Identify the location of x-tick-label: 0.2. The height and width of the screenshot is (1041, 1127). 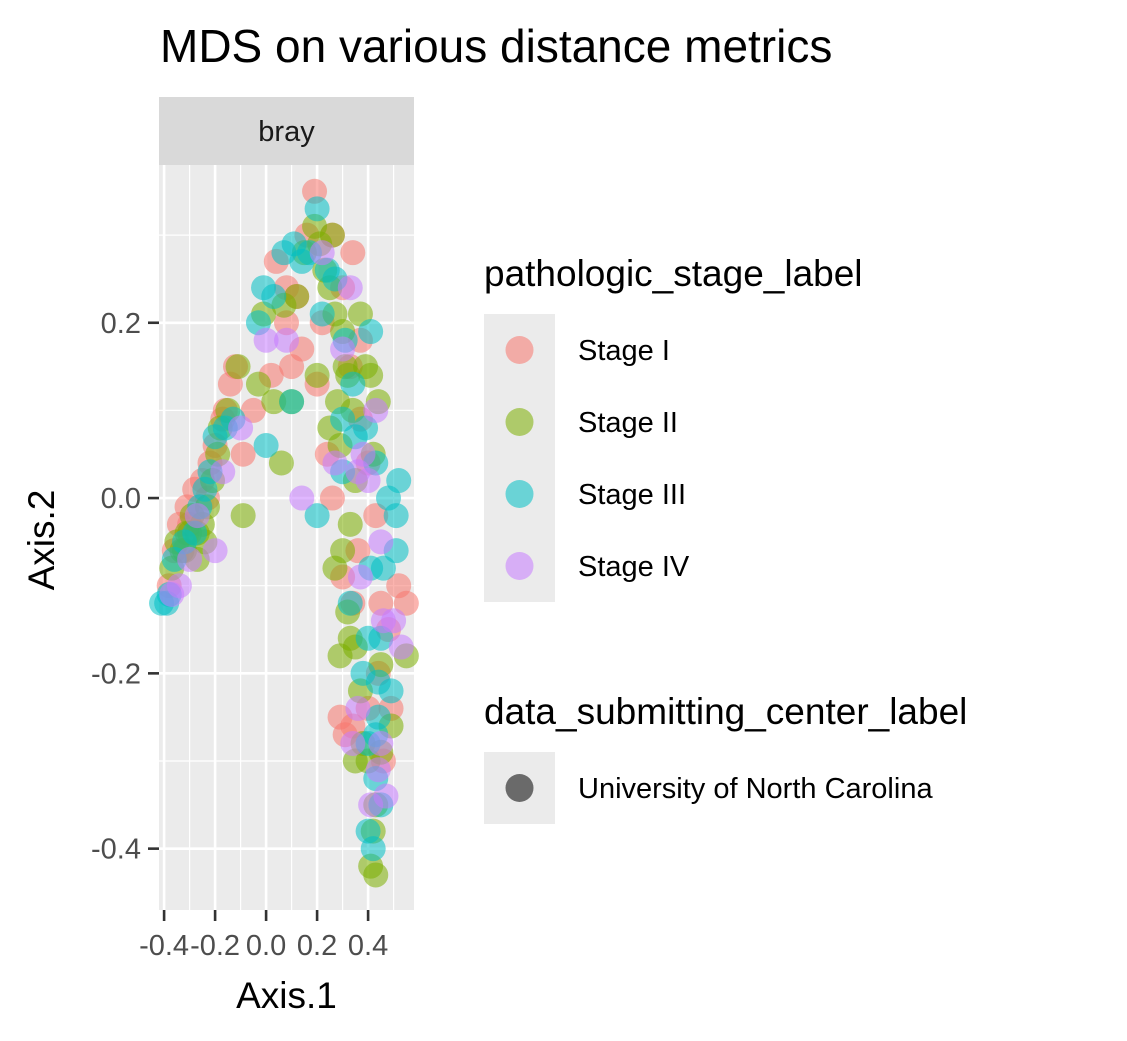
(317, 946).